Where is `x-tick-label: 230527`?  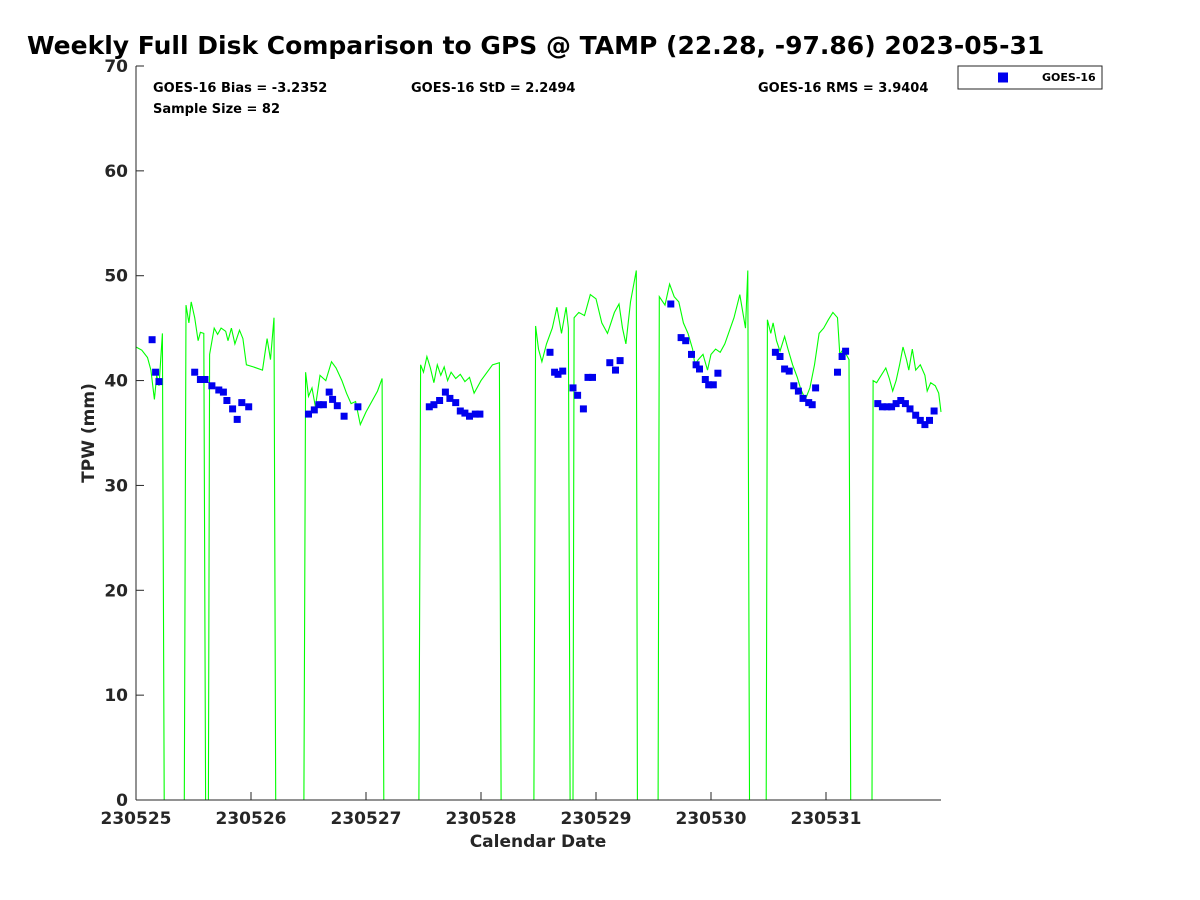
x-tick-label: 230527 is located at coordinates (366, 819).